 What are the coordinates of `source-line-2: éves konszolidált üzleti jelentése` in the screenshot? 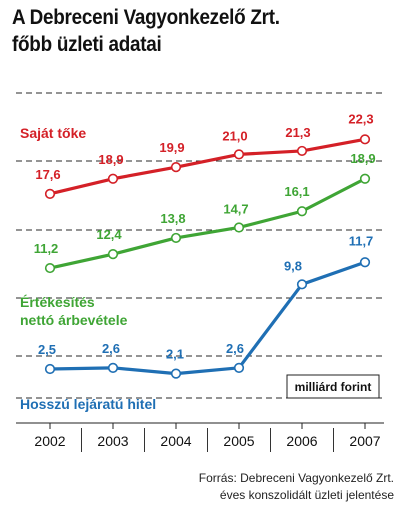 It's located at (306, 495).